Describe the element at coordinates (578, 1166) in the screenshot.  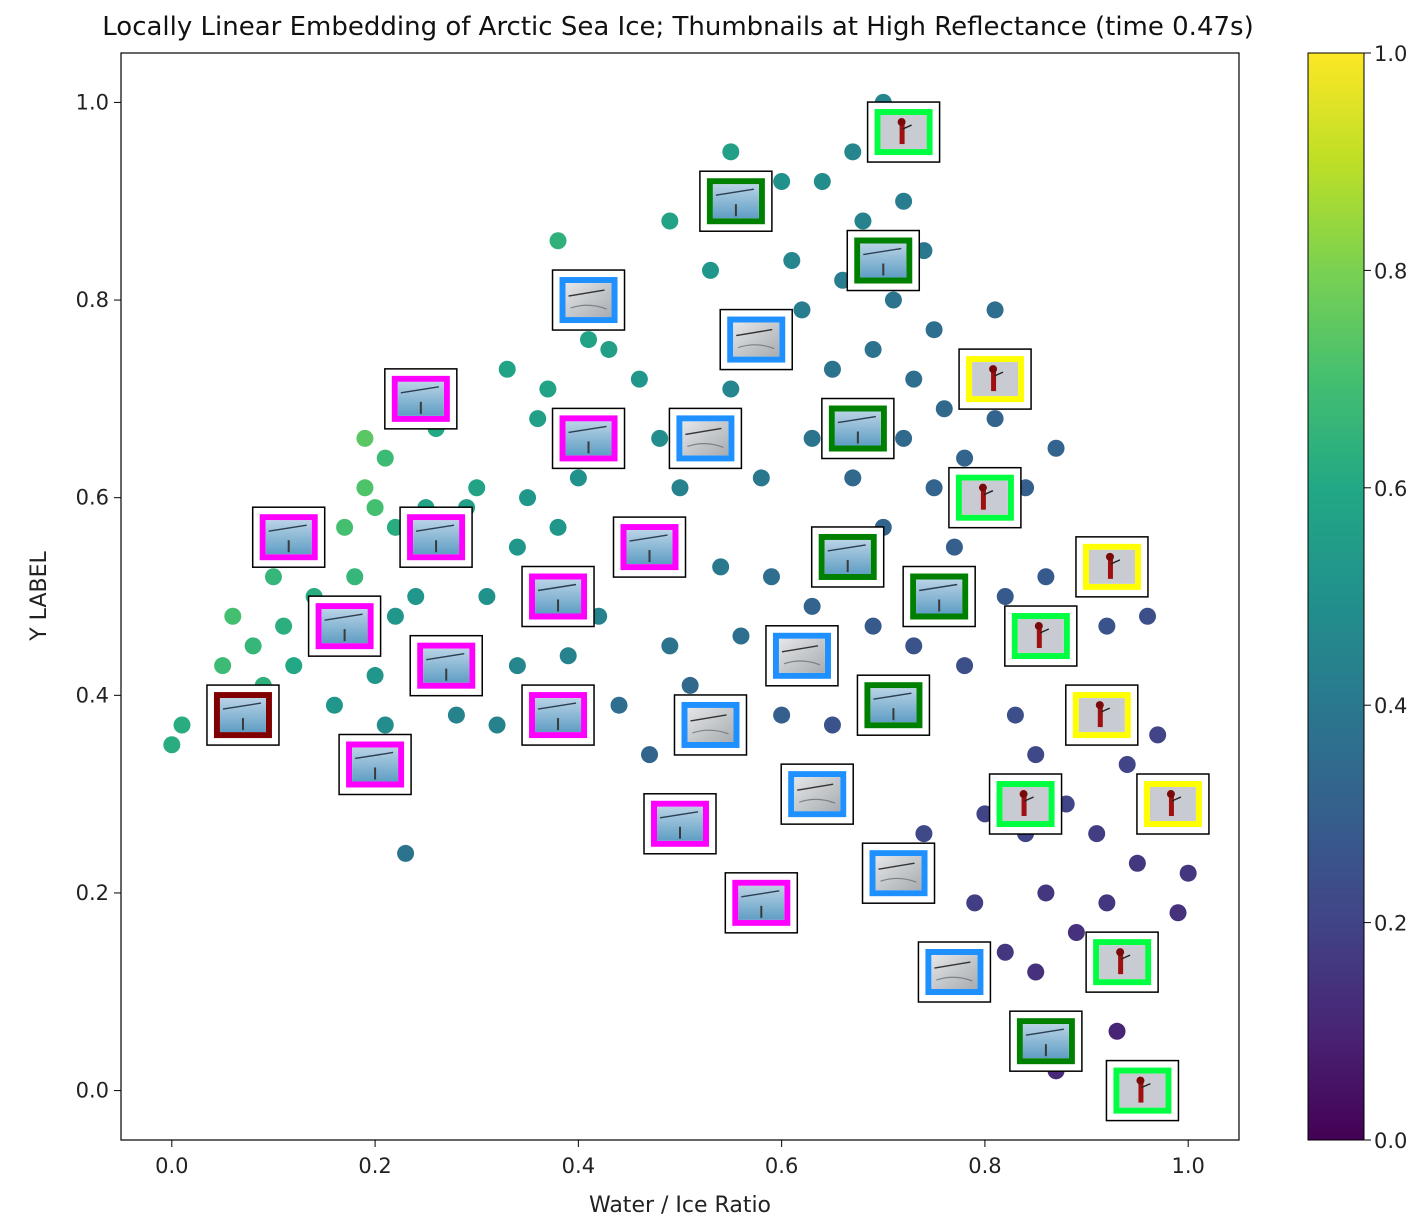
I see `x-tick-label: 0.4` at that location.